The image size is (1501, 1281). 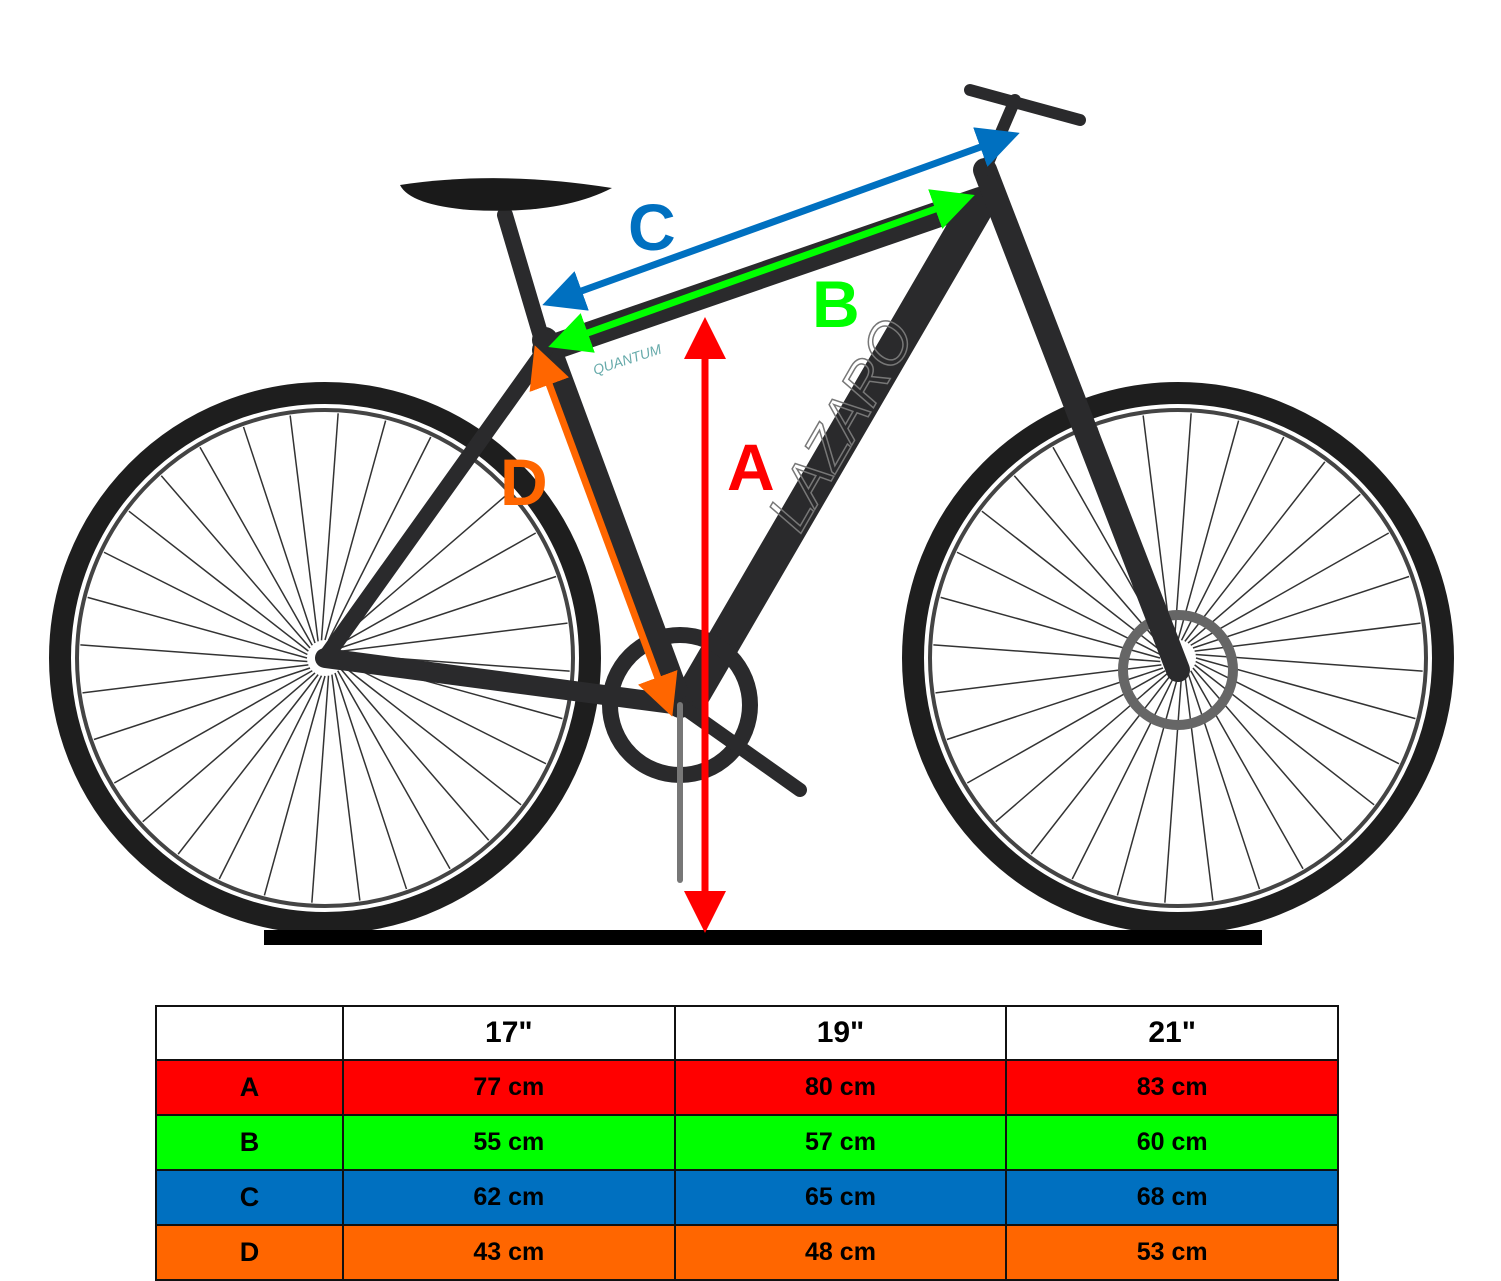 I want to click on table-row: C 62 cm 65 cm 68 cm, so click(x=747, y=1197).